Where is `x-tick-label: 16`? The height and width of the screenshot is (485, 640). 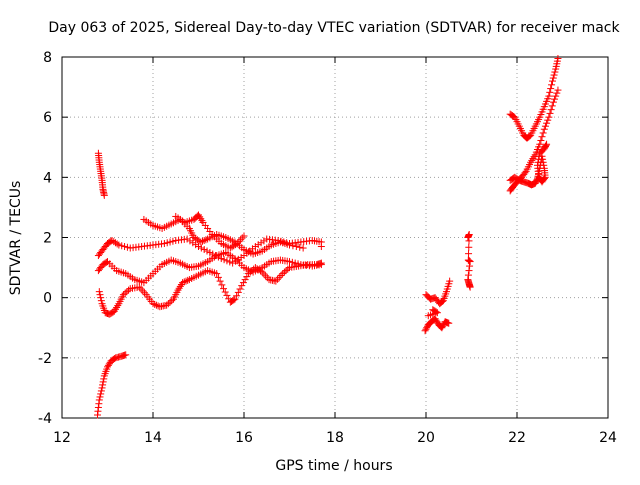 x-tick-label: 16 is located at coordinates (244, 438).